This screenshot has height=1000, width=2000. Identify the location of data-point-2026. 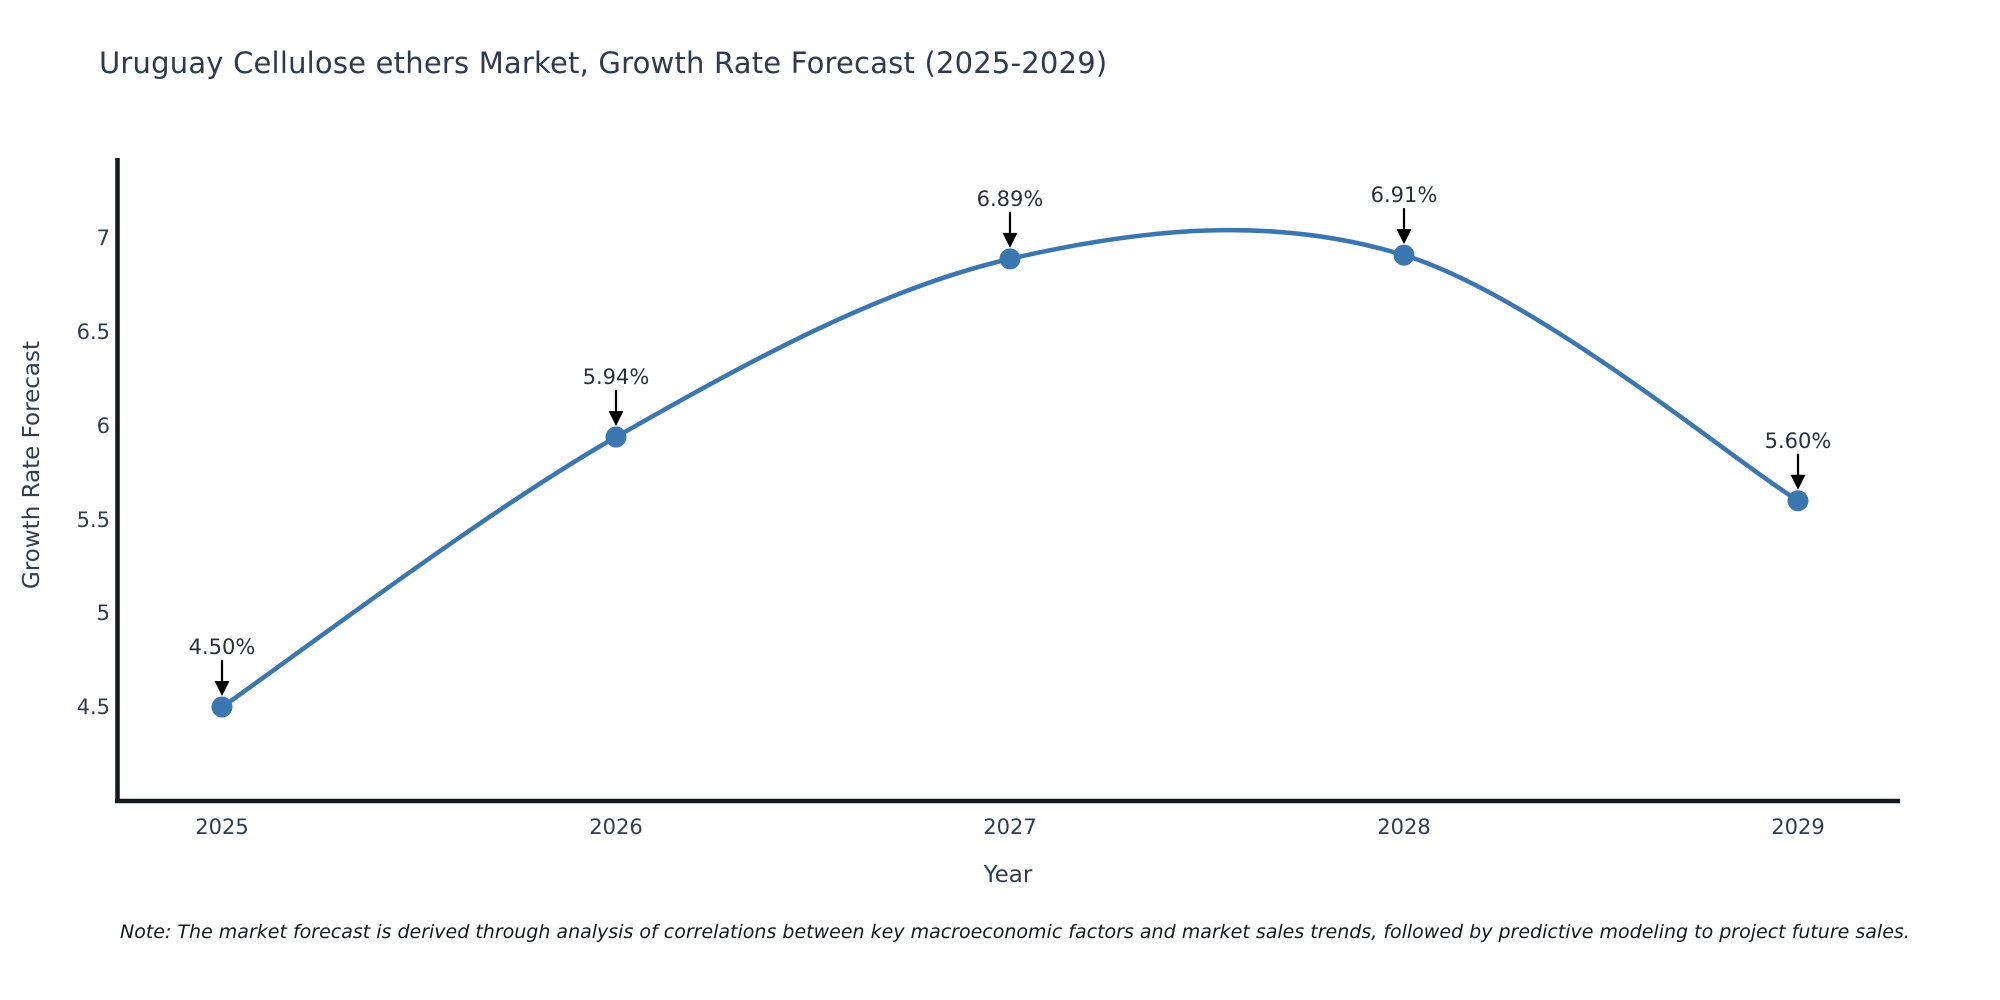
(616, 437).